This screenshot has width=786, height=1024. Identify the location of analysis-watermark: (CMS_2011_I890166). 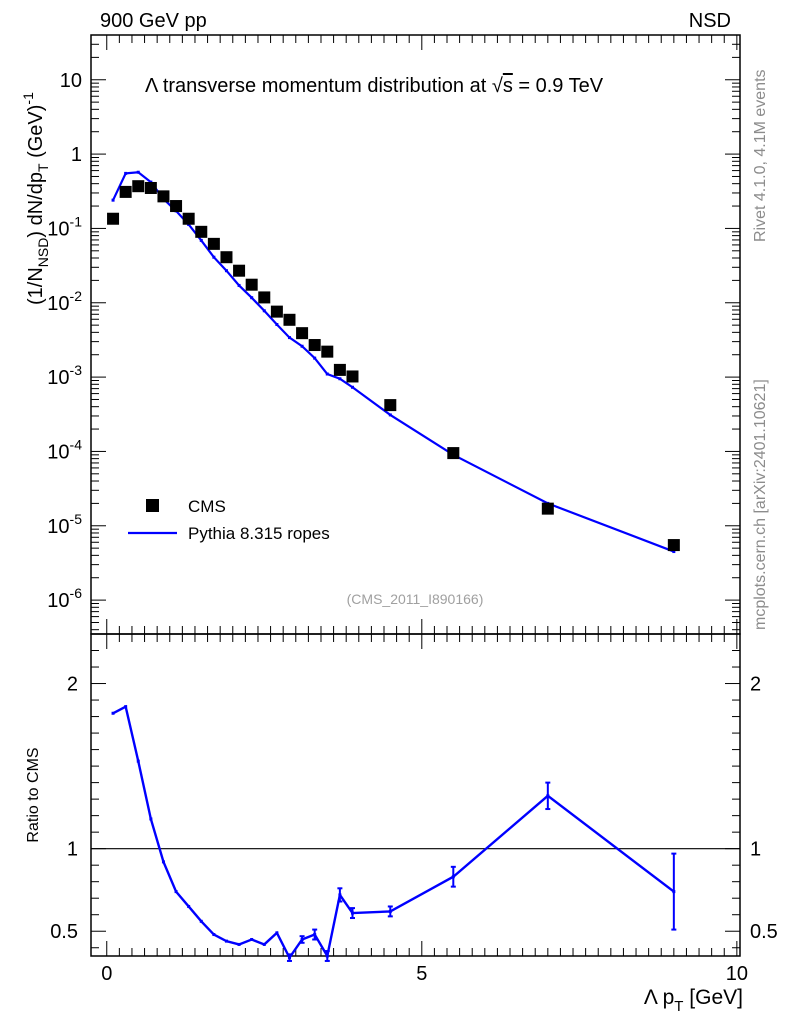
(415, 599).